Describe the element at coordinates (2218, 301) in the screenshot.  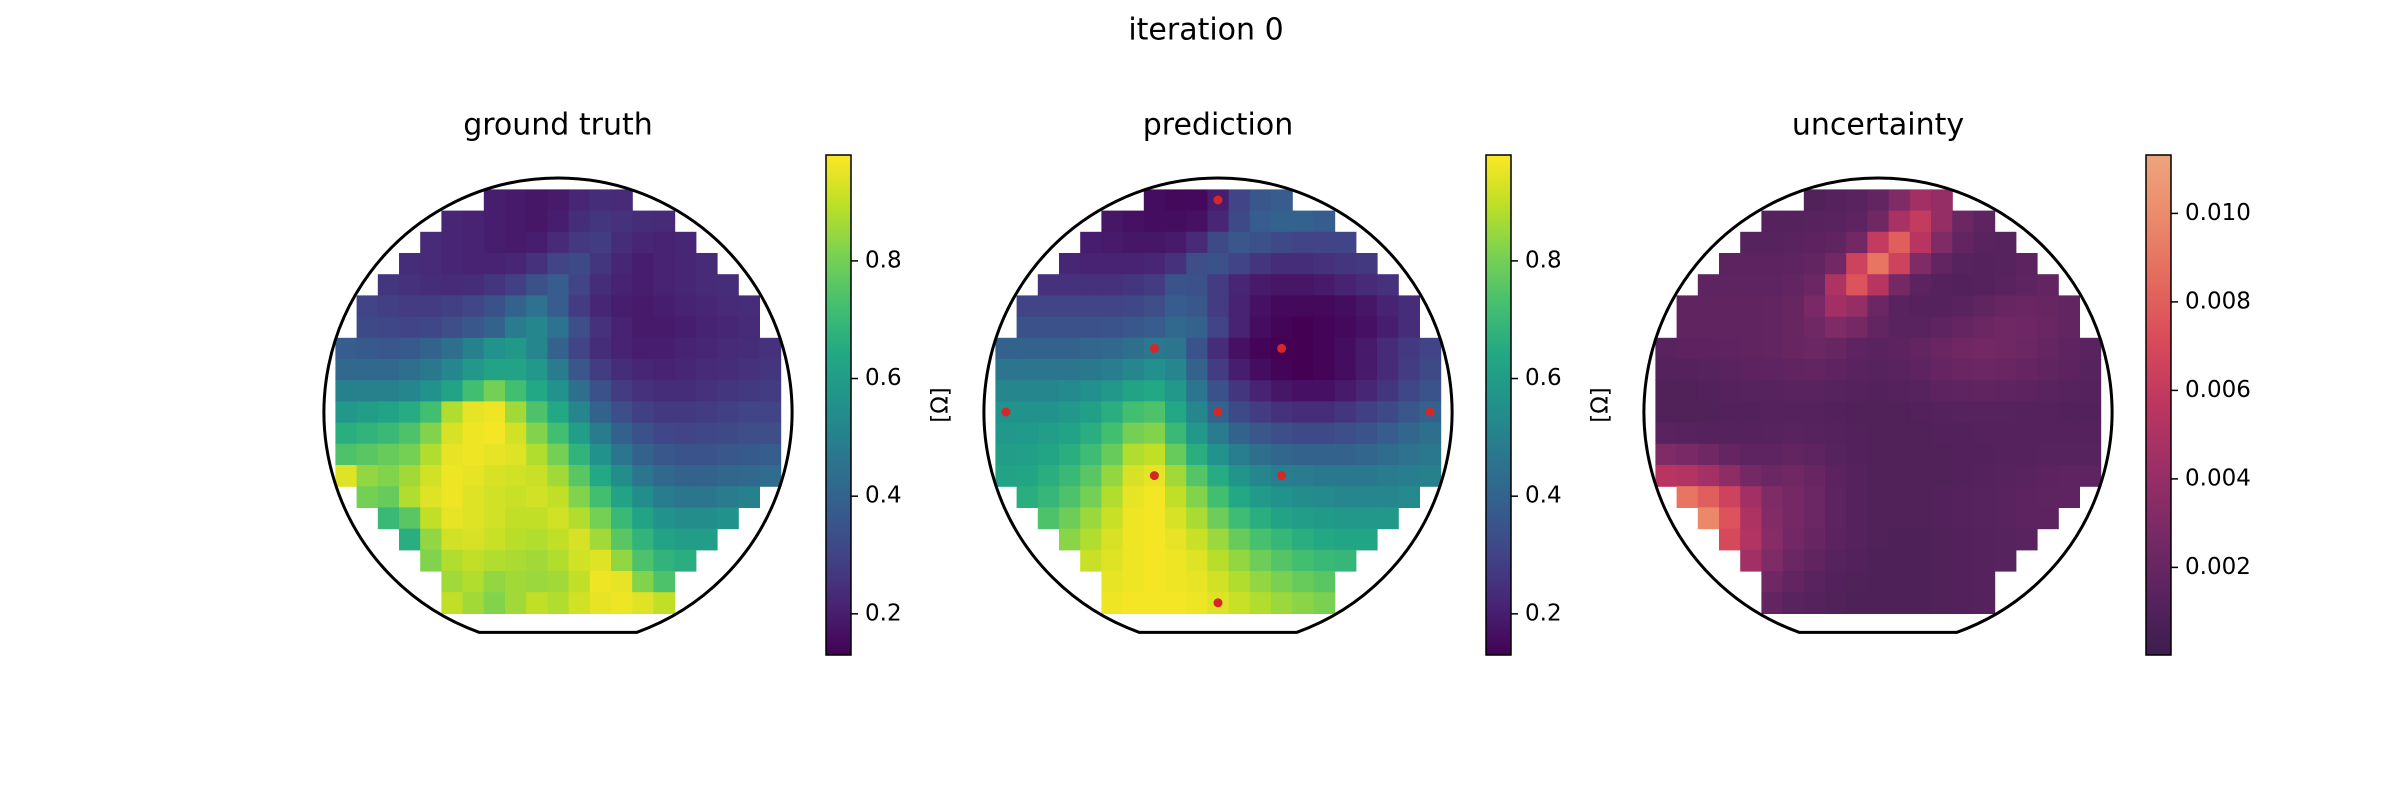
I see `colorbar-tick-label: 0.008` at that location.